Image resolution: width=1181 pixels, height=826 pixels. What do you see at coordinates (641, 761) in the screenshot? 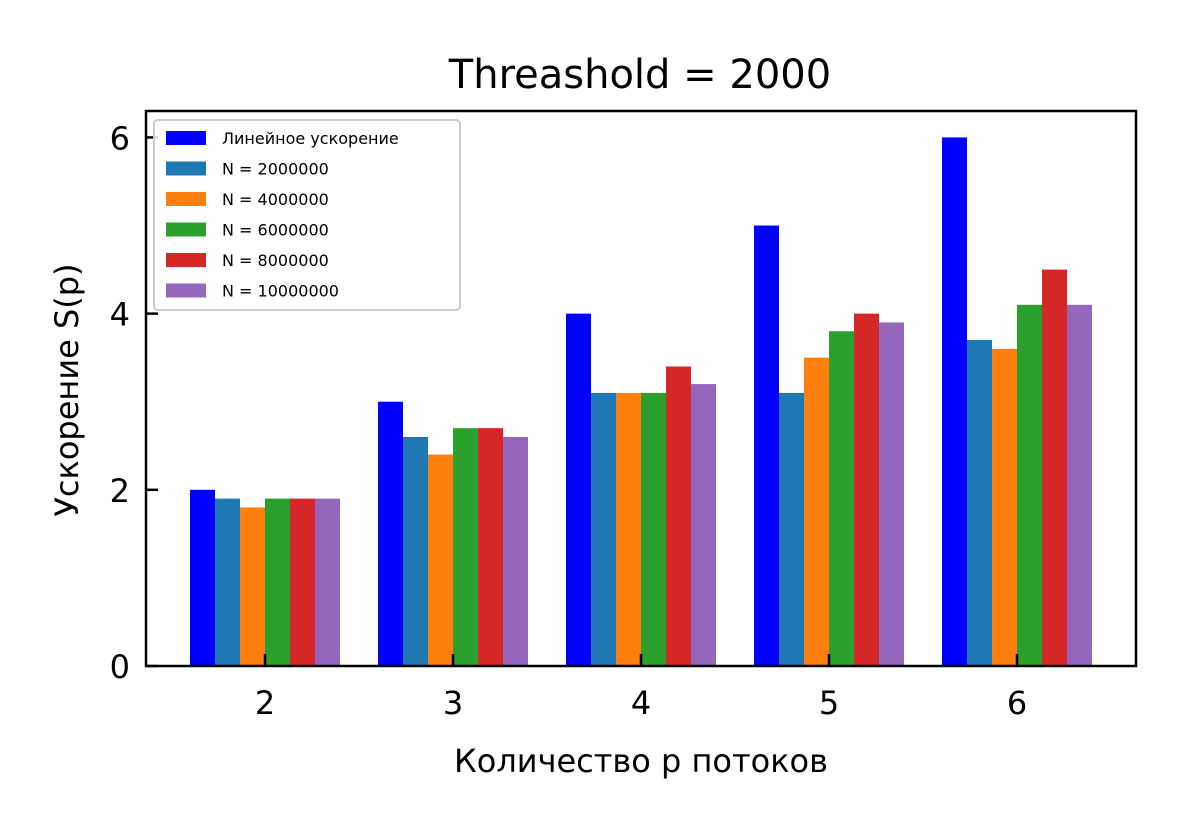
I see `x-axis-label: Количество p потоков` at bounding box center [641, 761].